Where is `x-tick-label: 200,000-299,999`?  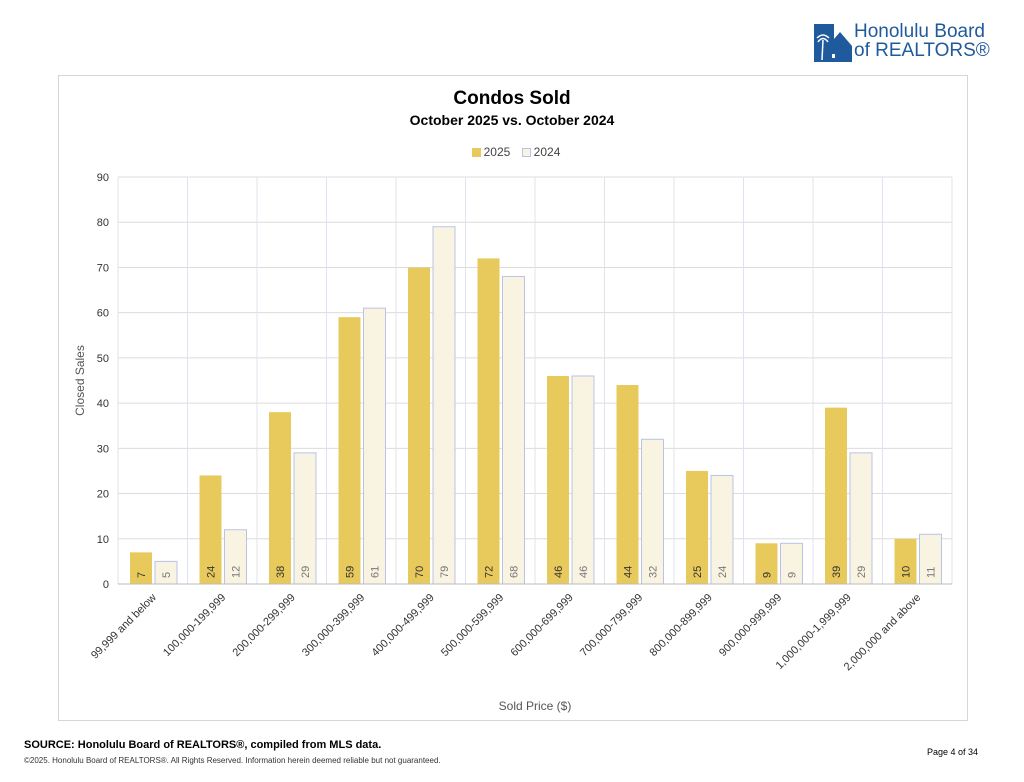 x-tick-label: 200,000-299,999 is located at coordinates (264, 625).